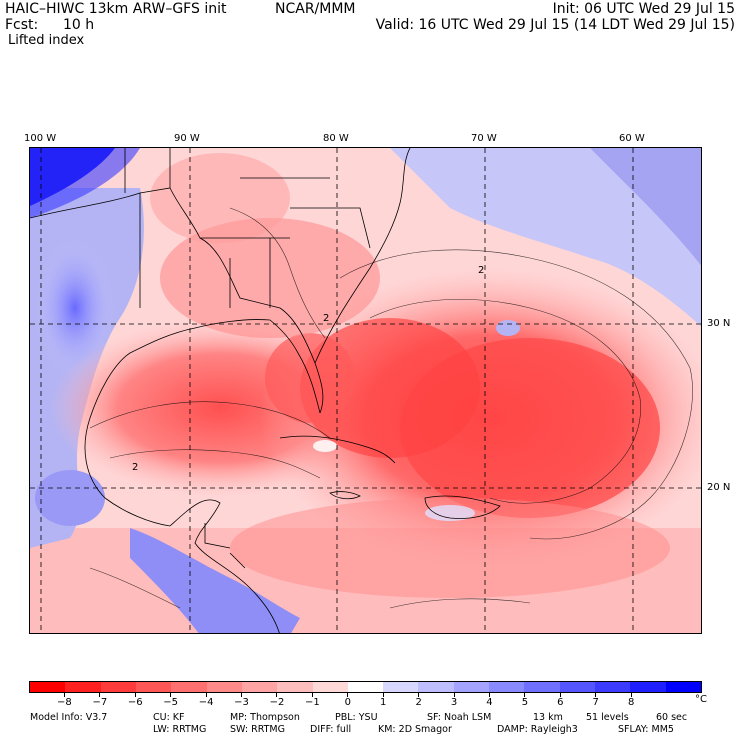  I want to click on field-hispaniola-white, so click(450, 513).